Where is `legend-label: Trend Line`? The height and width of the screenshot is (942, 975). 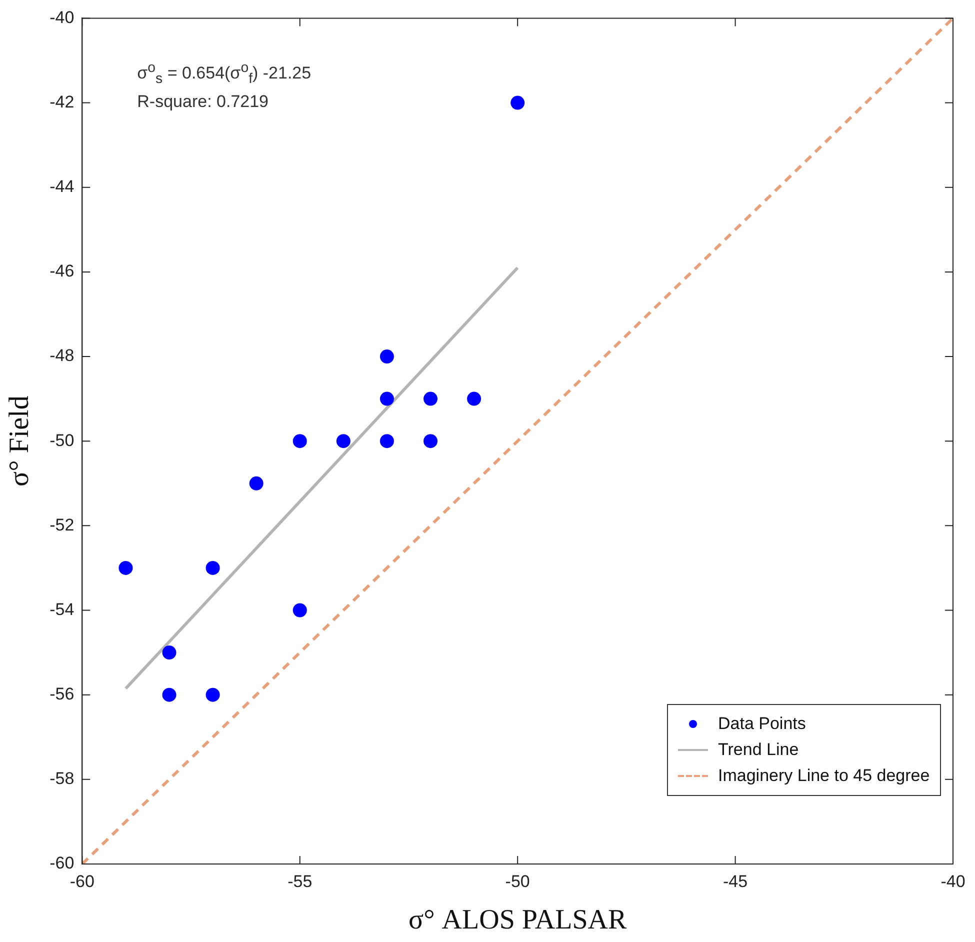
legend-label: Trend Line is located at coordinates (758, 750).